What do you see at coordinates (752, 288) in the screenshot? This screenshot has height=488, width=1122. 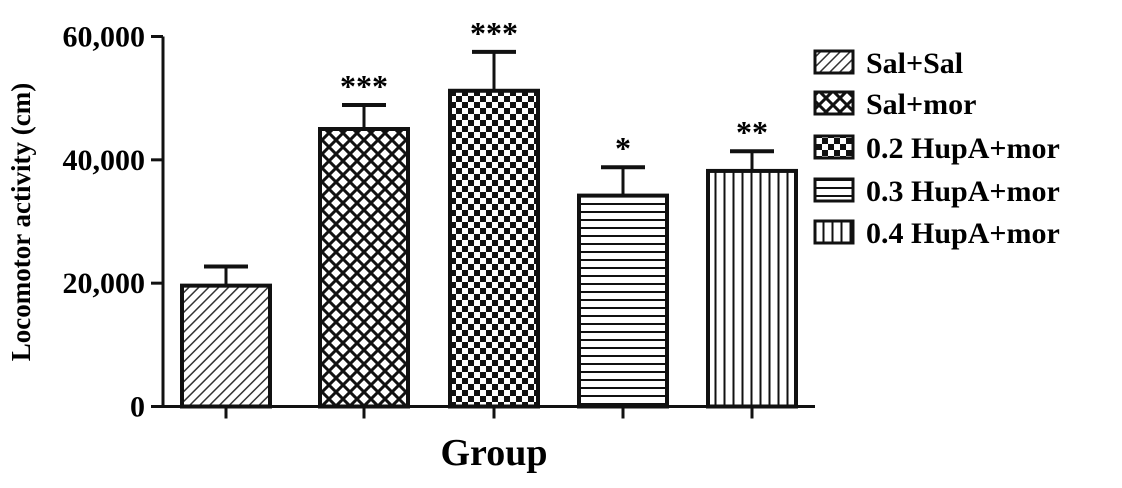 I see `bar-0-4-hupa-mor` at bounding box center [752, 288].